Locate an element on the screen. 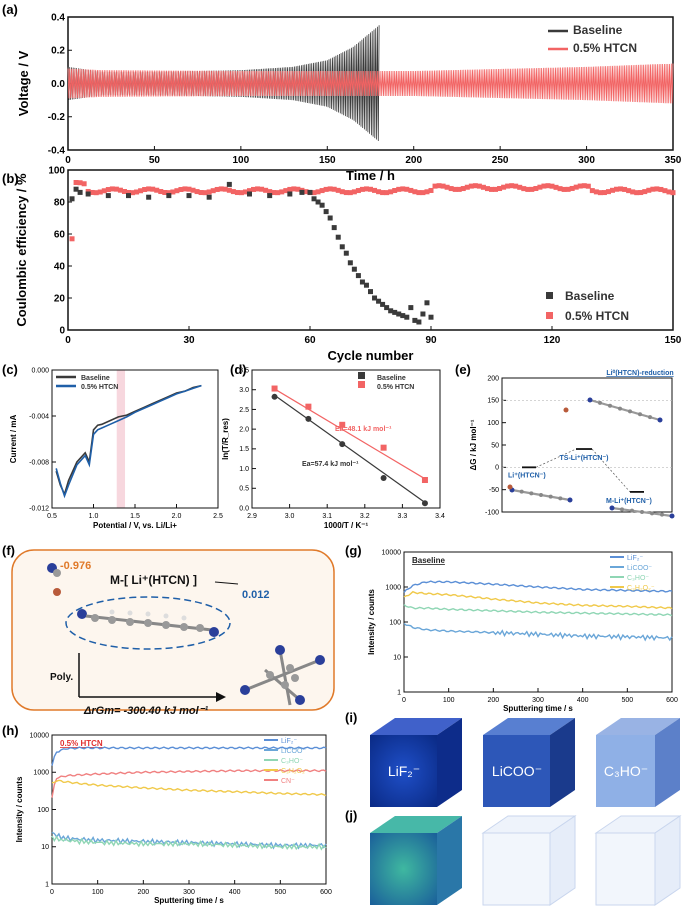 This screenshot has width=685, height=907. ea-label-htcn: Ea=48.1 kJ mol⁻¹ is located at coordinates (363, 429).